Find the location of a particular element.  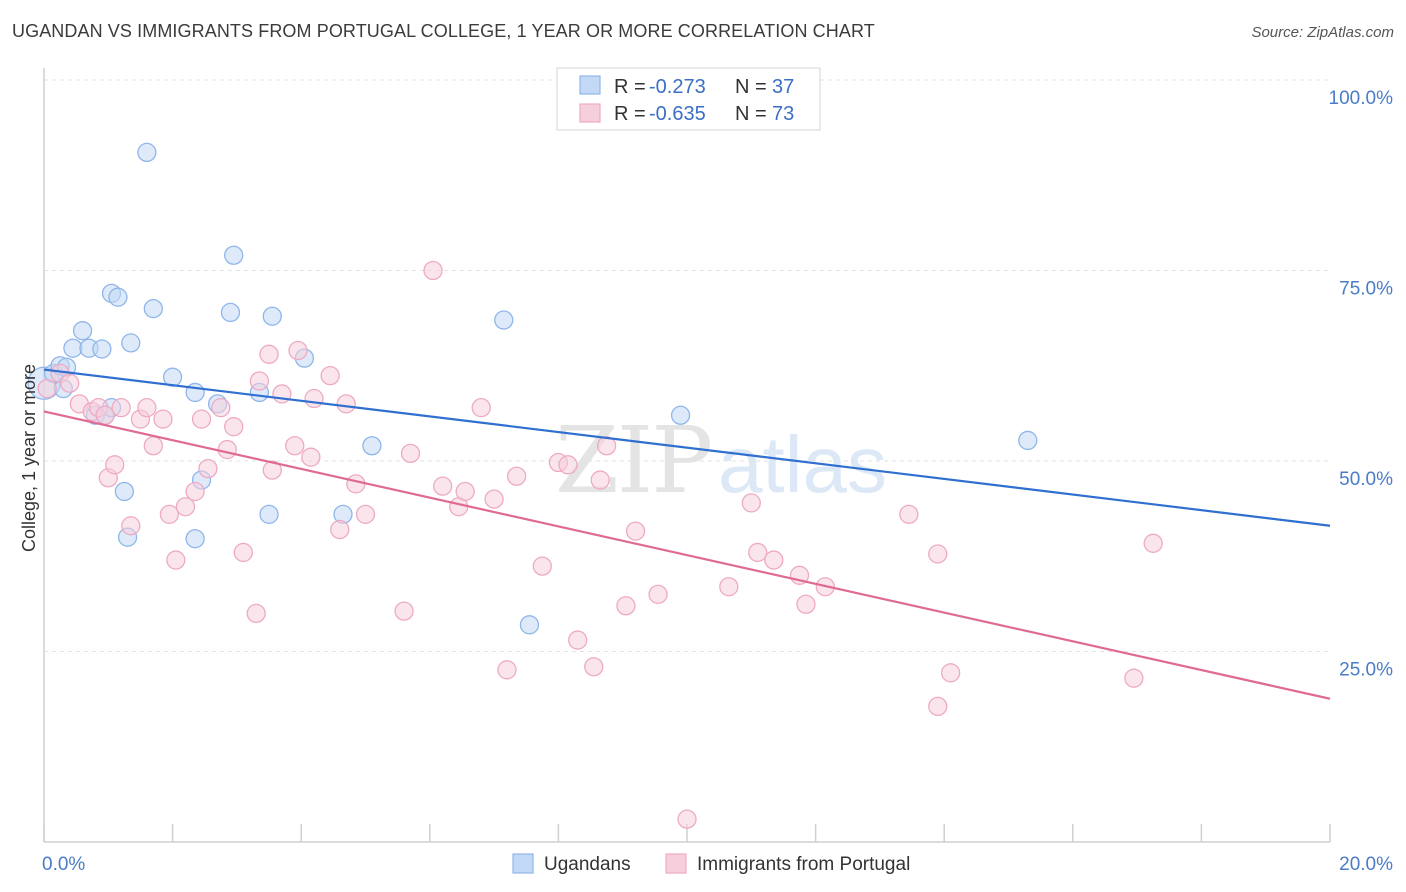

watermark-zip: ZIP is located at coordinates (633, 460).